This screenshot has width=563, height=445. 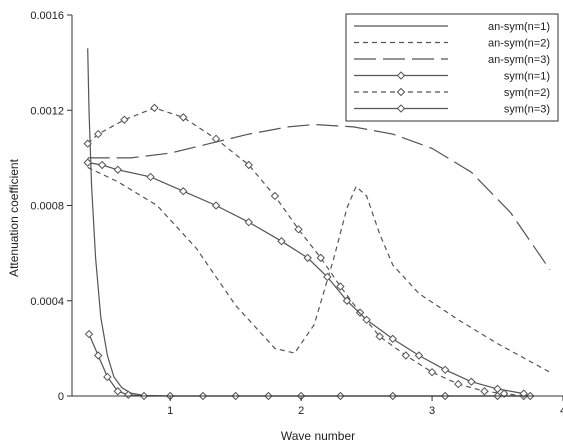 I want to click on legend-entry: an-sym(n=3), so click(x=452, y=60).